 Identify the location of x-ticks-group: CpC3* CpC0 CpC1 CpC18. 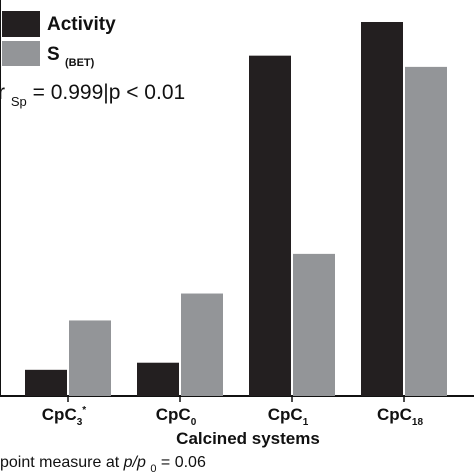
(233, 412).